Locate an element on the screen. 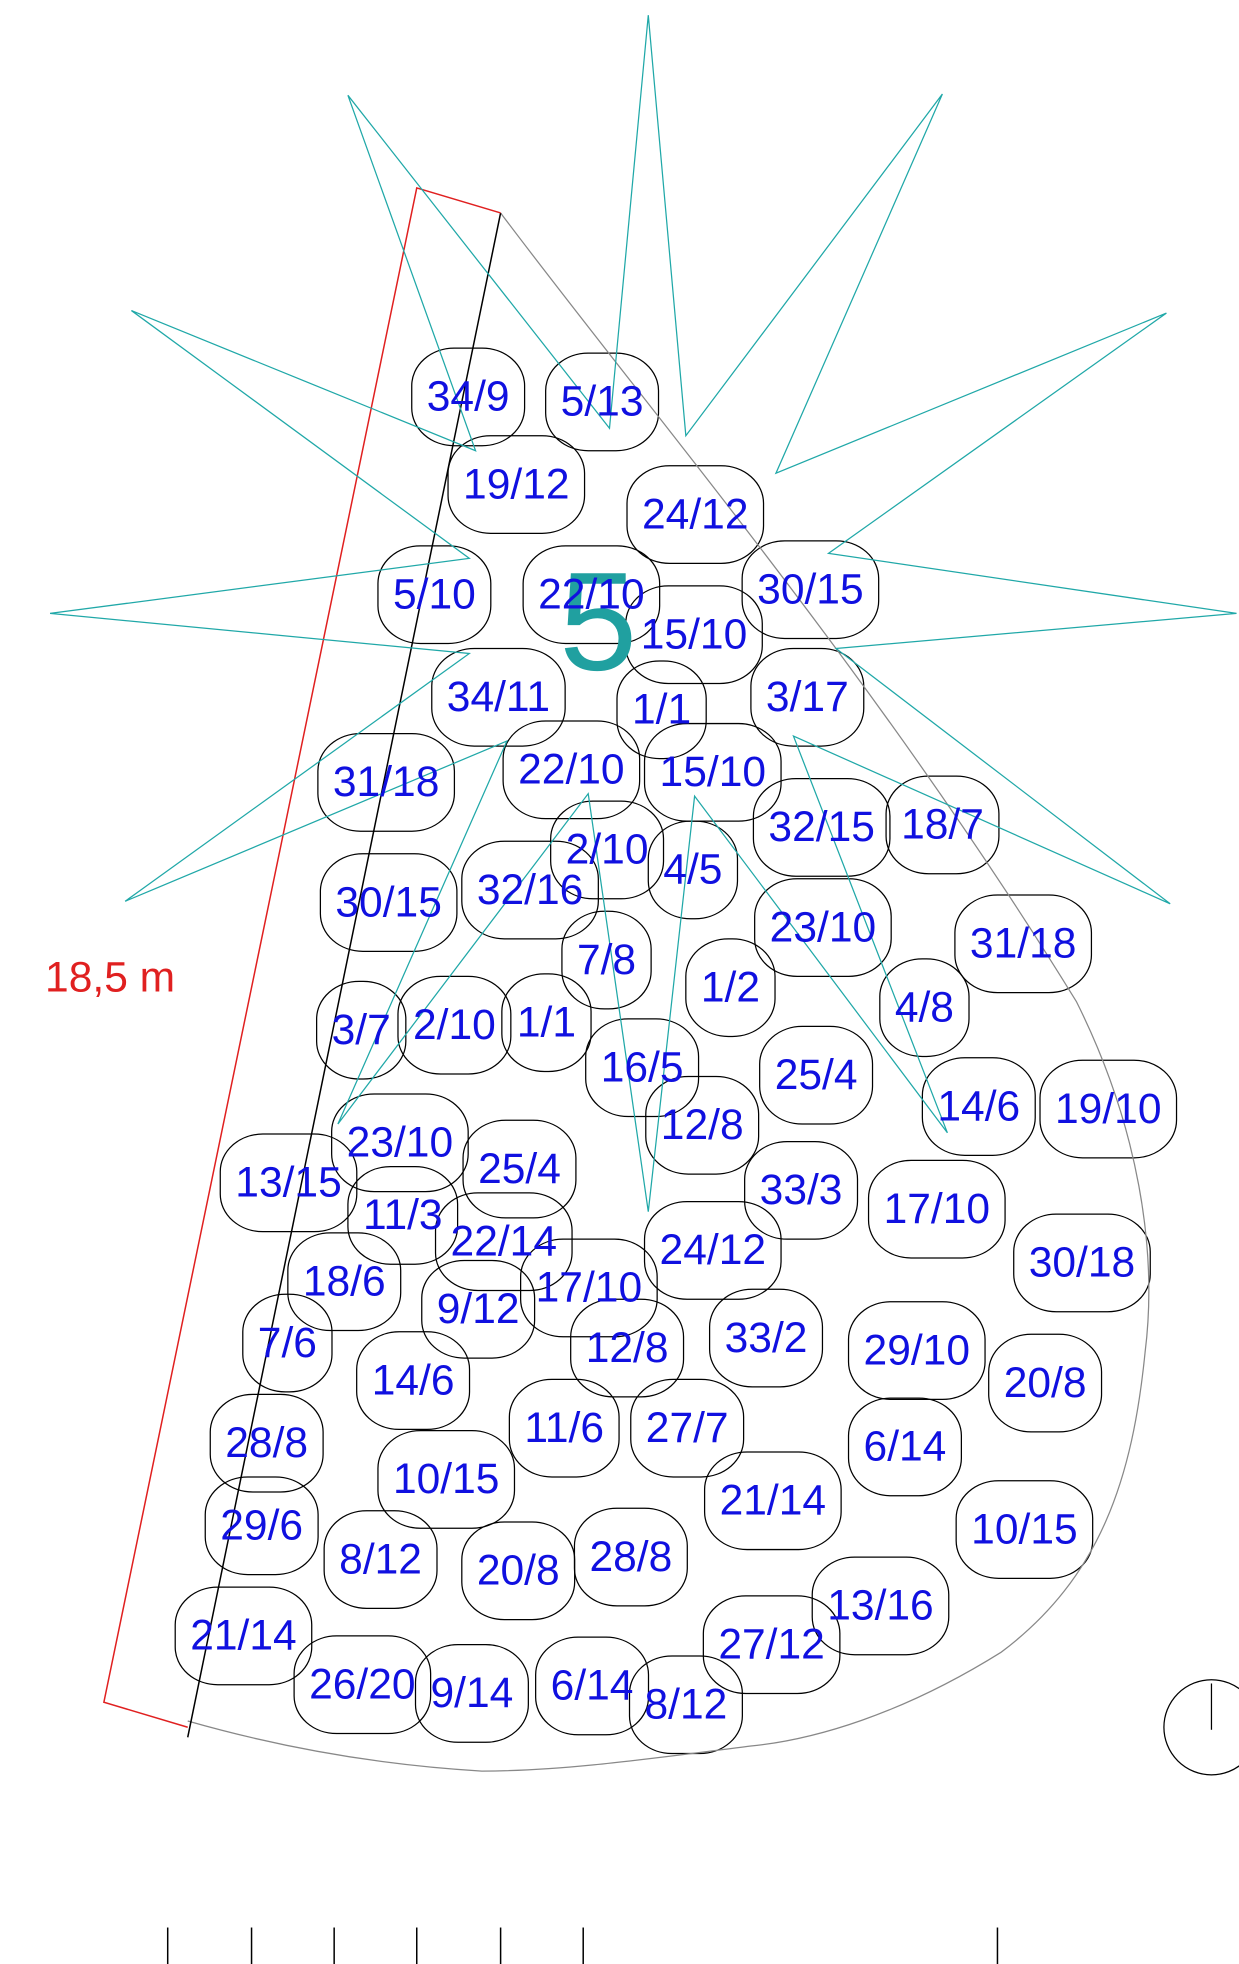 This screenshot has width=1239, height=1964. plant-label: 11/3 is located at coordinates (403, 1215).